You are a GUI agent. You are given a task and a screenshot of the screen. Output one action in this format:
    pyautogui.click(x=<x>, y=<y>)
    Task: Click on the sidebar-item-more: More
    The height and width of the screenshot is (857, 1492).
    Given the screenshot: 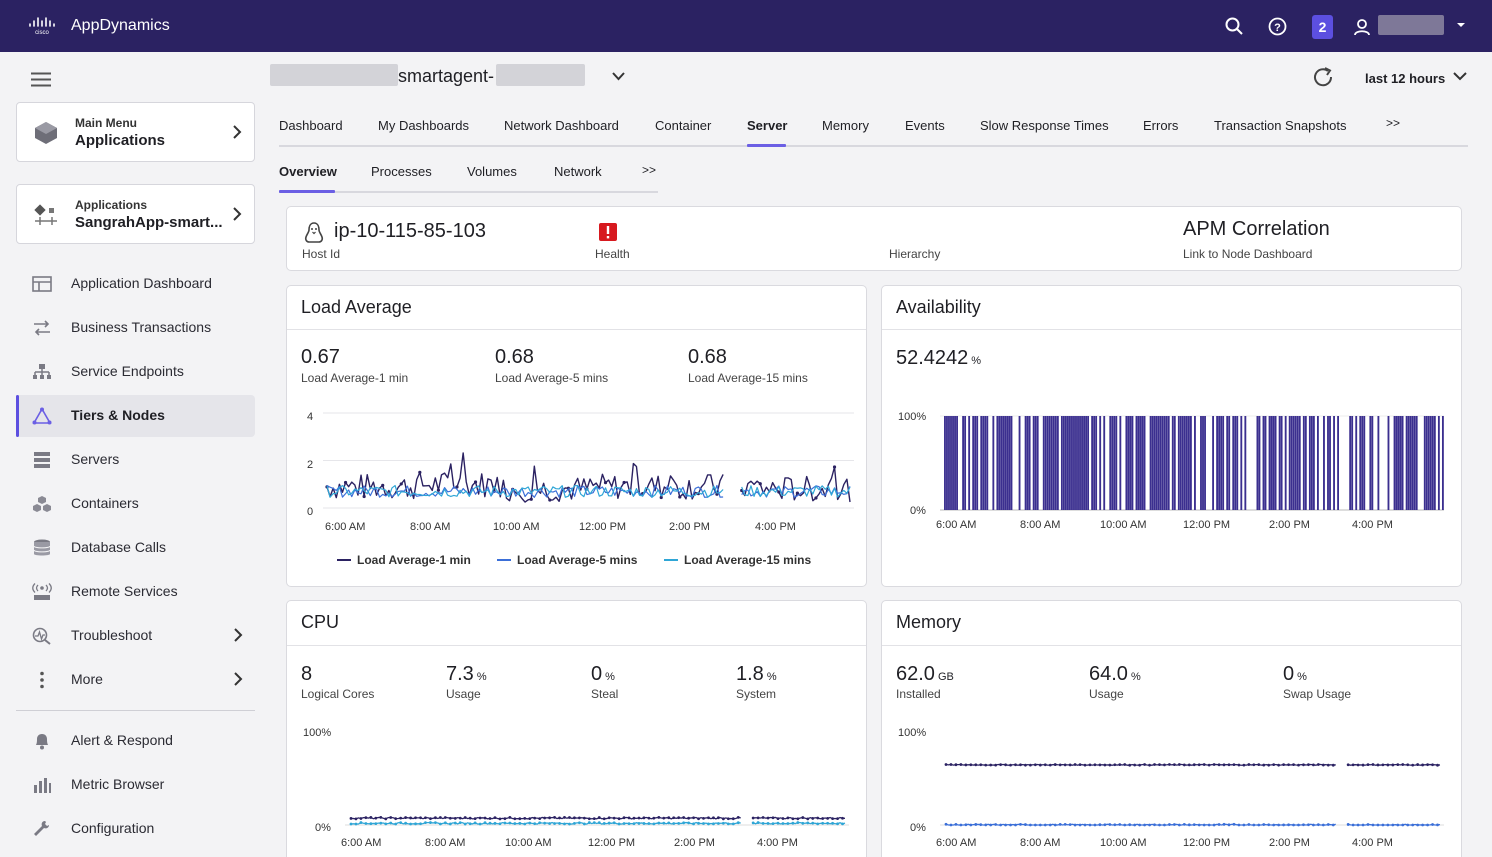 What is the action you would take?
    pyautogui.click(x=135, y=680)
    